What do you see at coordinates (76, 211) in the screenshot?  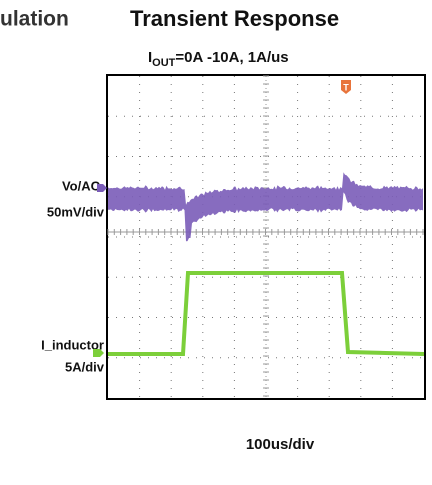 I see `channel-scale: 50mV/div` at bounding box center [76, 211].